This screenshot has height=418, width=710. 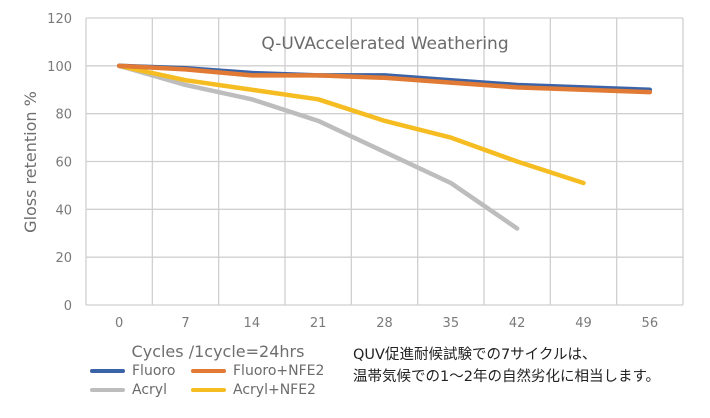 I want to click on x-axis-ticks: 0 7 14 21 28 35 42 49 56, so click(x=386, y=323).